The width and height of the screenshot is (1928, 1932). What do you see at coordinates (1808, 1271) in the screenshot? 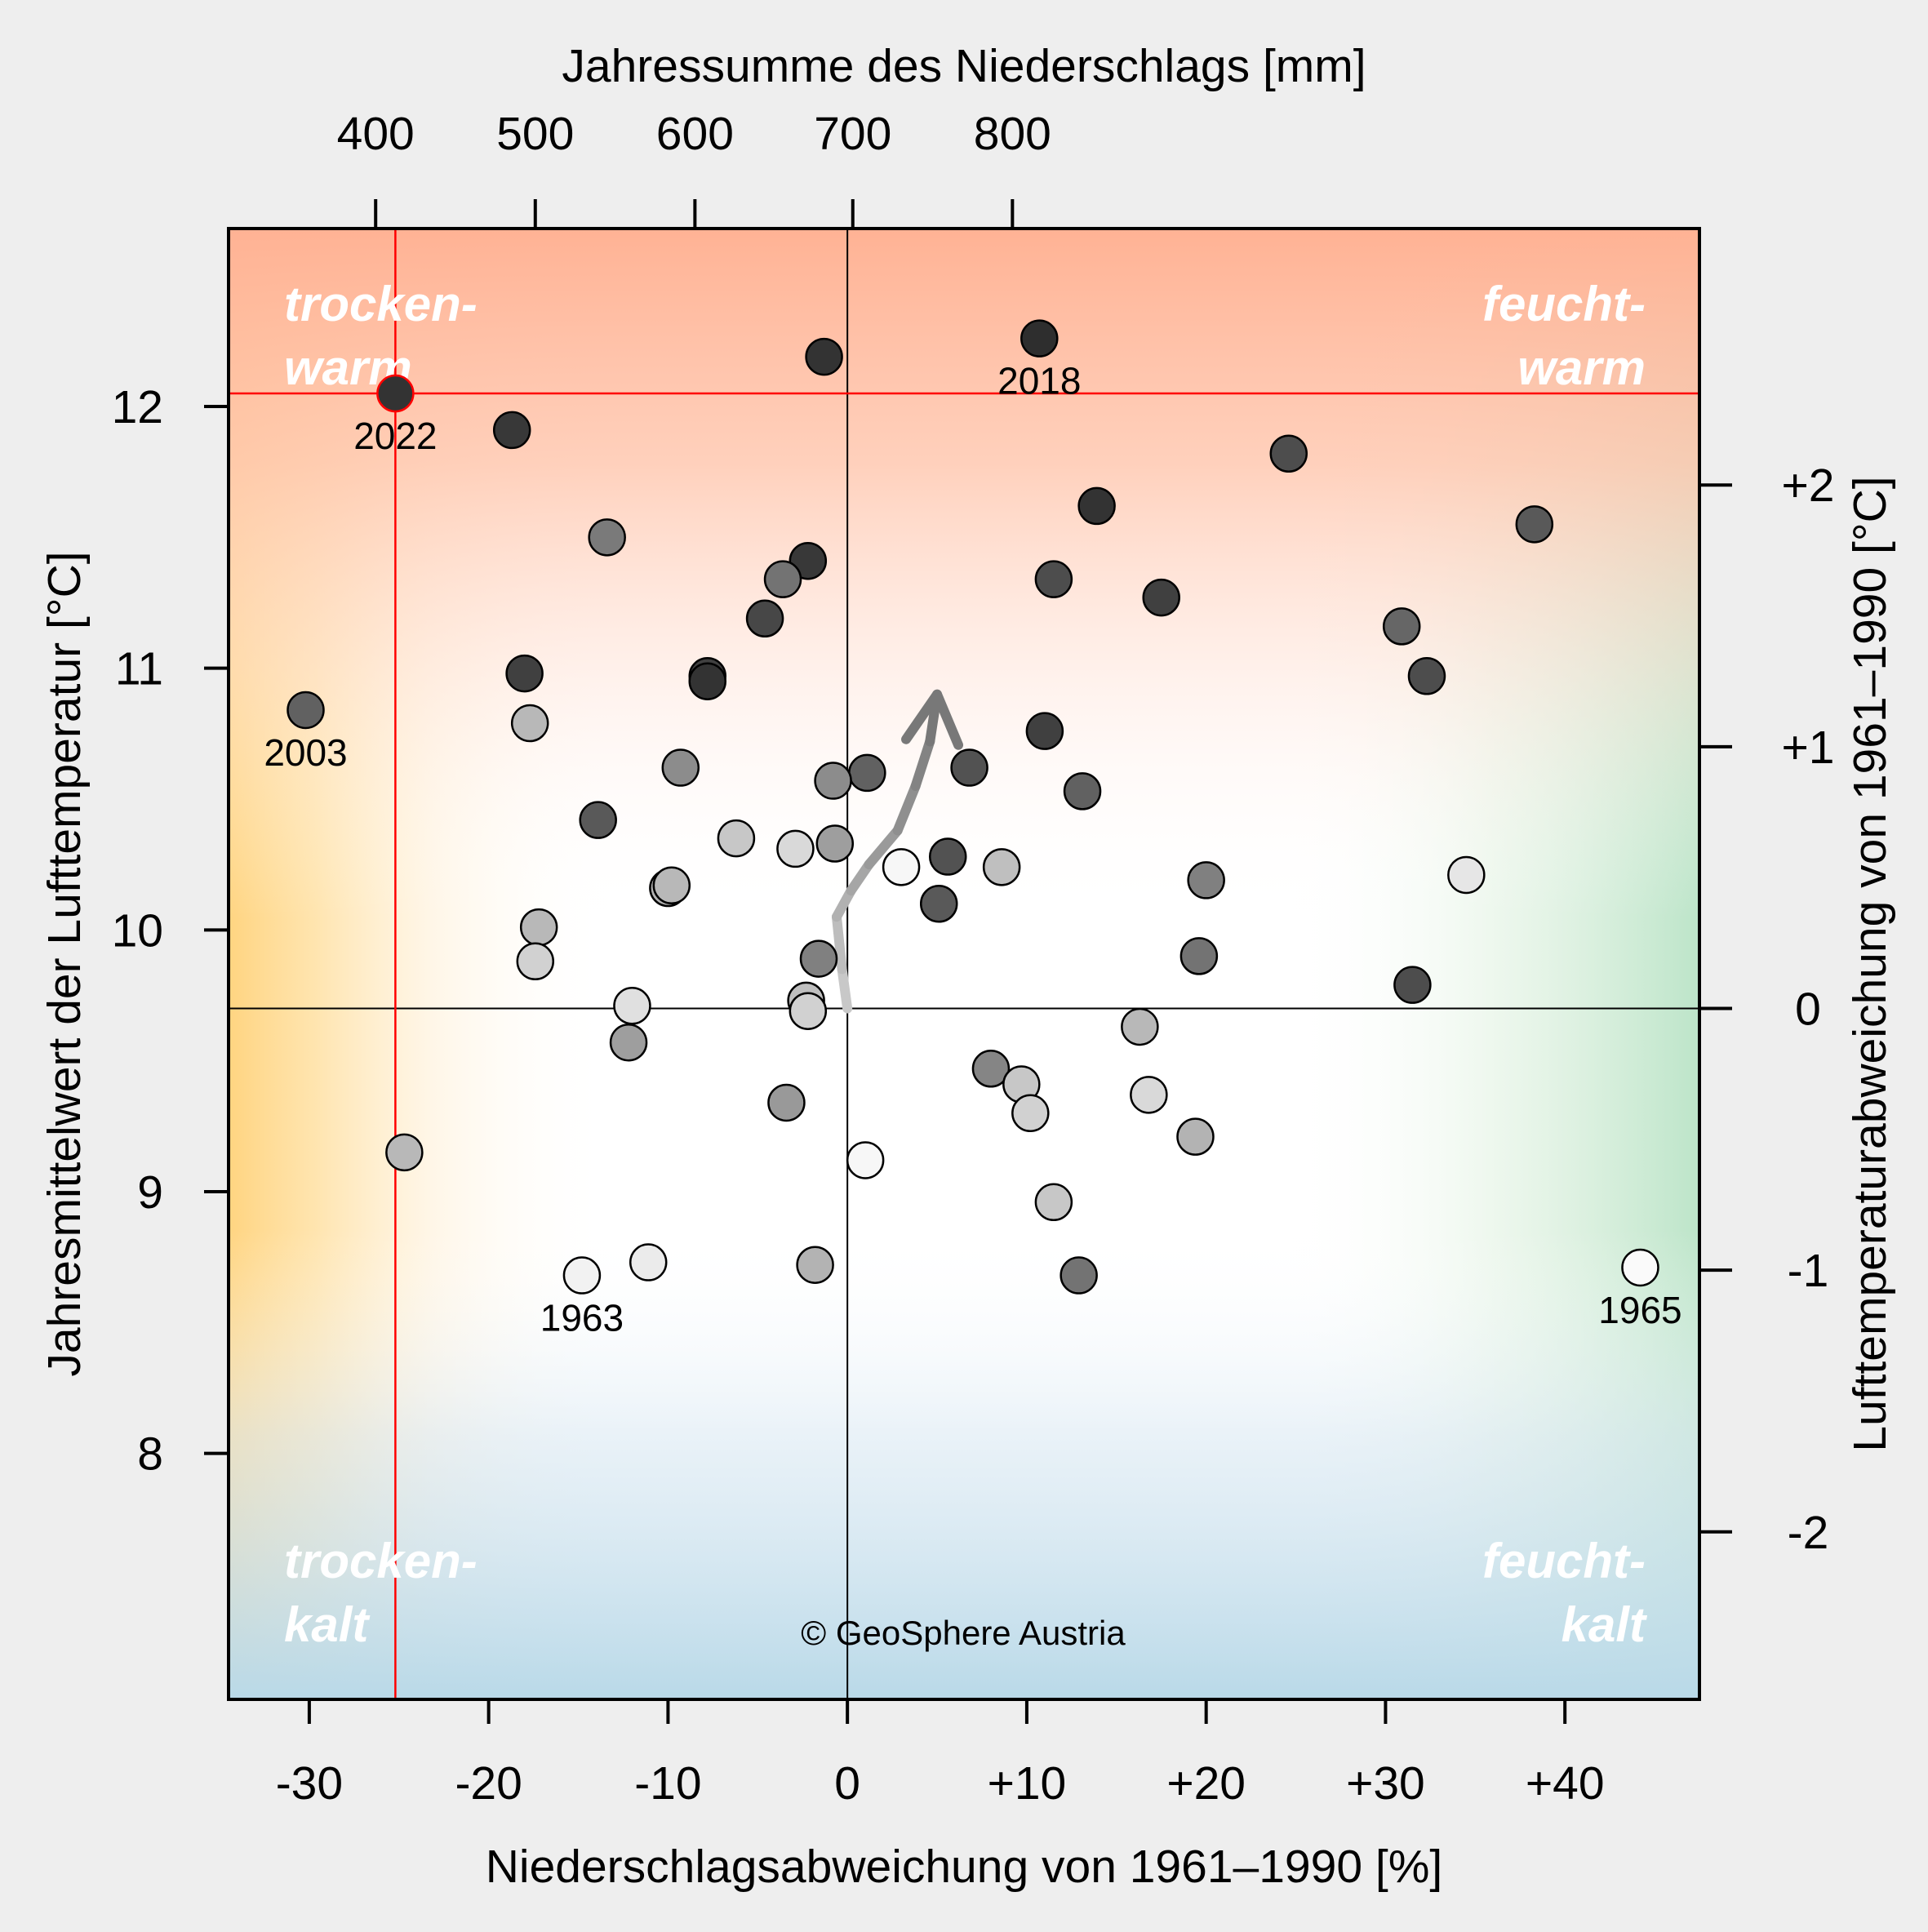
I see `y-tick-label-right: -1` at bounding box center [1808, 1271].